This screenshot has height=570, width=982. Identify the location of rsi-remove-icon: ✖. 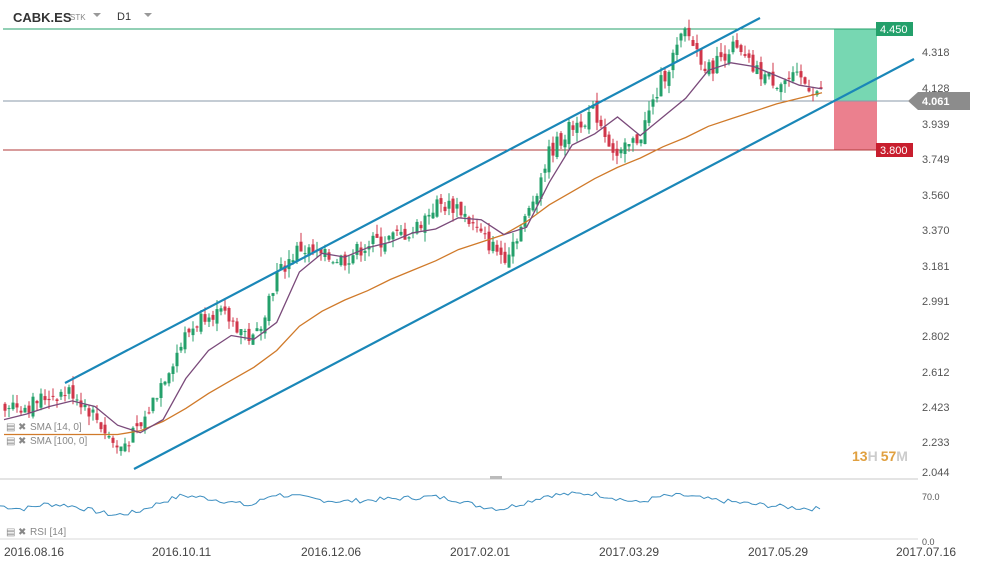
(22, 532).